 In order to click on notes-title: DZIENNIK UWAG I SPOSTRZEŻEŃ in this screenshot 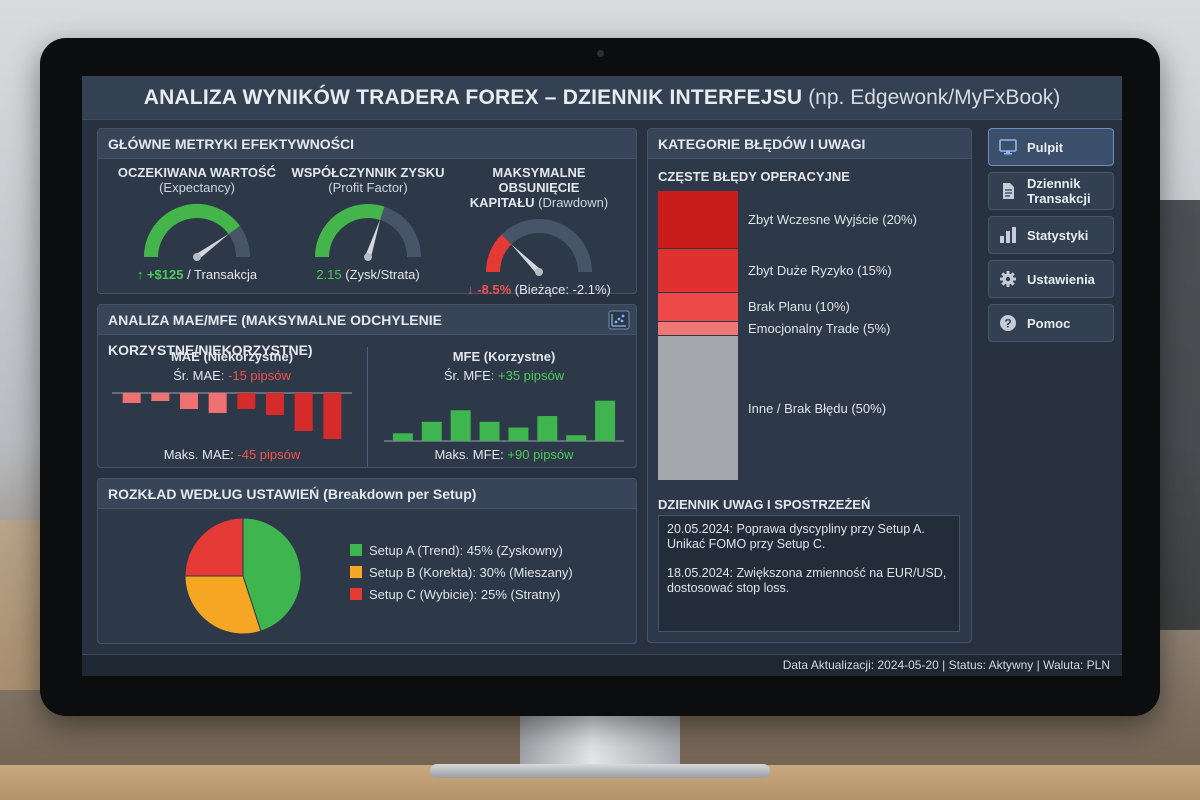, I will do `click(764, 504)`.